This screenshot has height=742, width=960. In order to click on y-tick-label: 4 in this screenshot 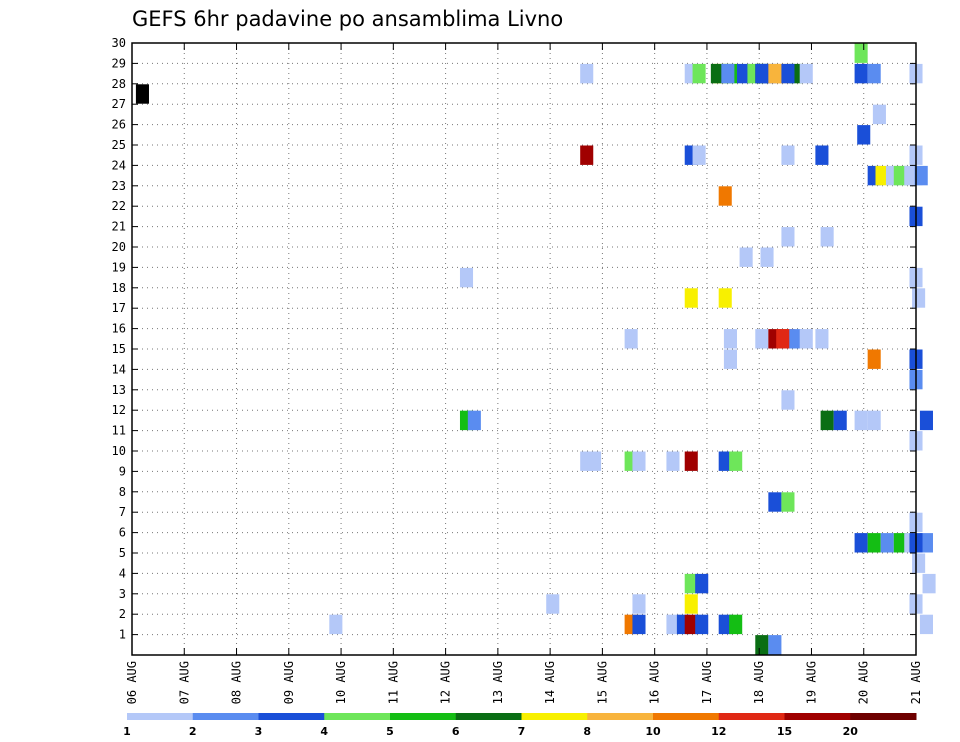, I will do `click(122, 573)`.